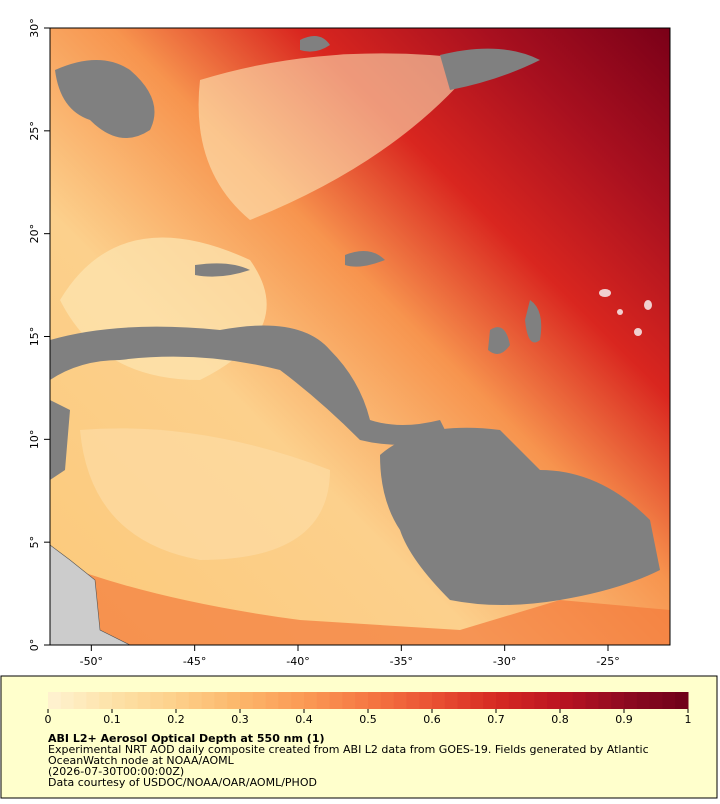 The image size is (720, 804). Describe the element at coordinates (34, 542) in the screenshot. I see `y-tick-label: 5°` at that location.